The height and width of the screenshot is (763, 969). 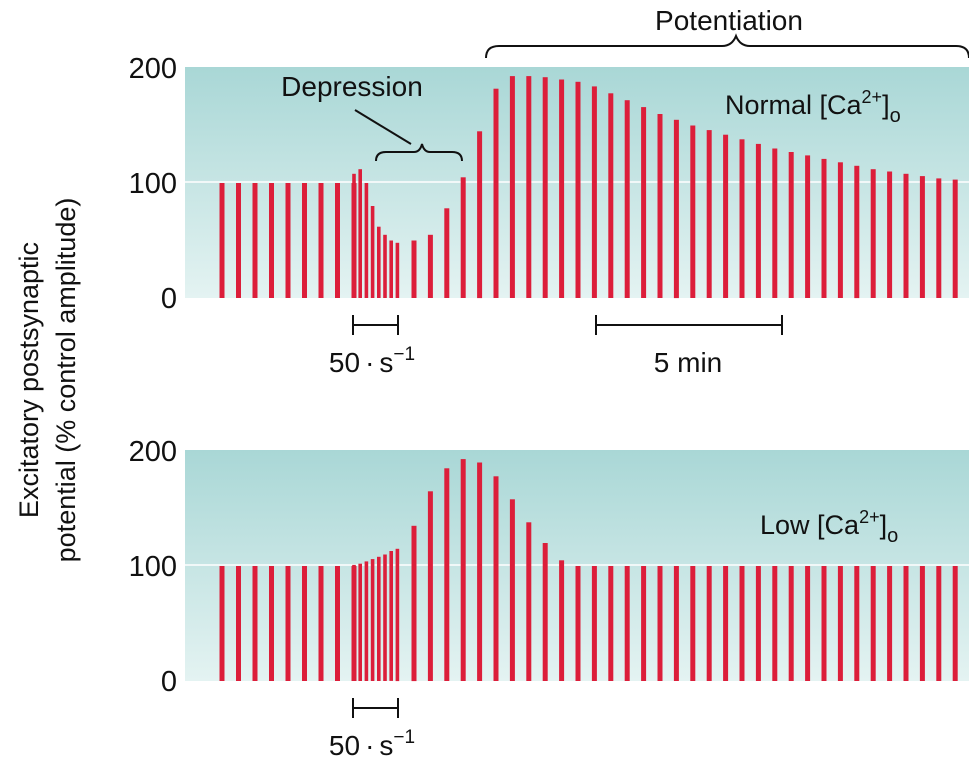 What do you see at coordinates (352, 86) in the screenshot?
I see `depression-label: Depression` at bounding box center [352, 86].